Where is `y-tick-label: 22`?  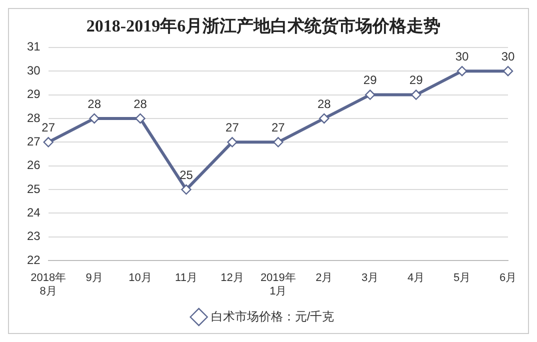
y-tick-label: 22 is located at coordinates (33, 259).